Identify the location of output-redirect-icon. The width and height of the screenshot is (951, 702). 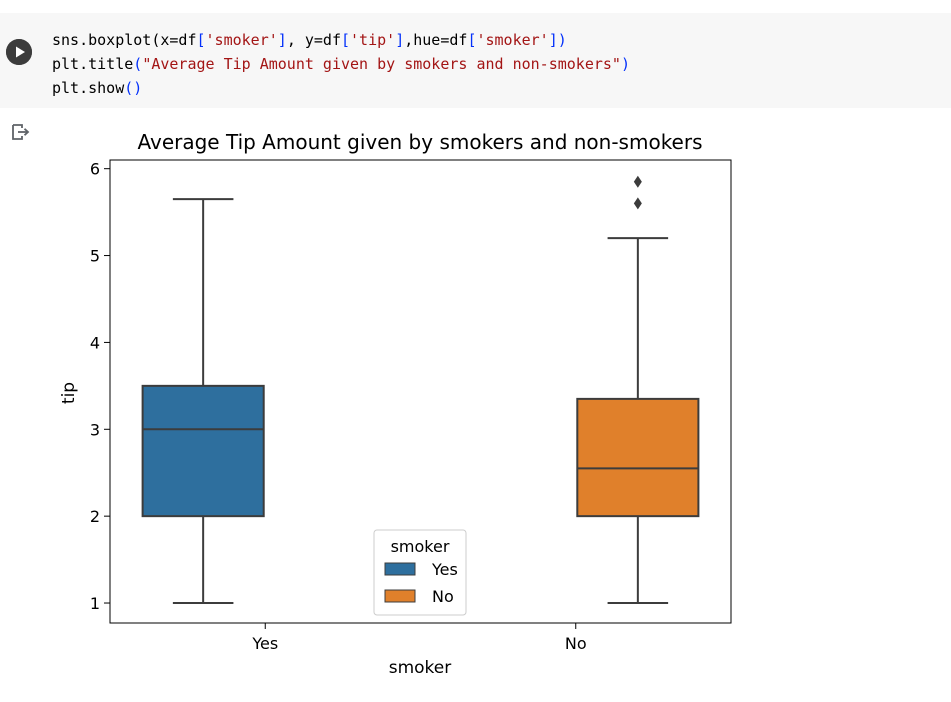
(20, 132).